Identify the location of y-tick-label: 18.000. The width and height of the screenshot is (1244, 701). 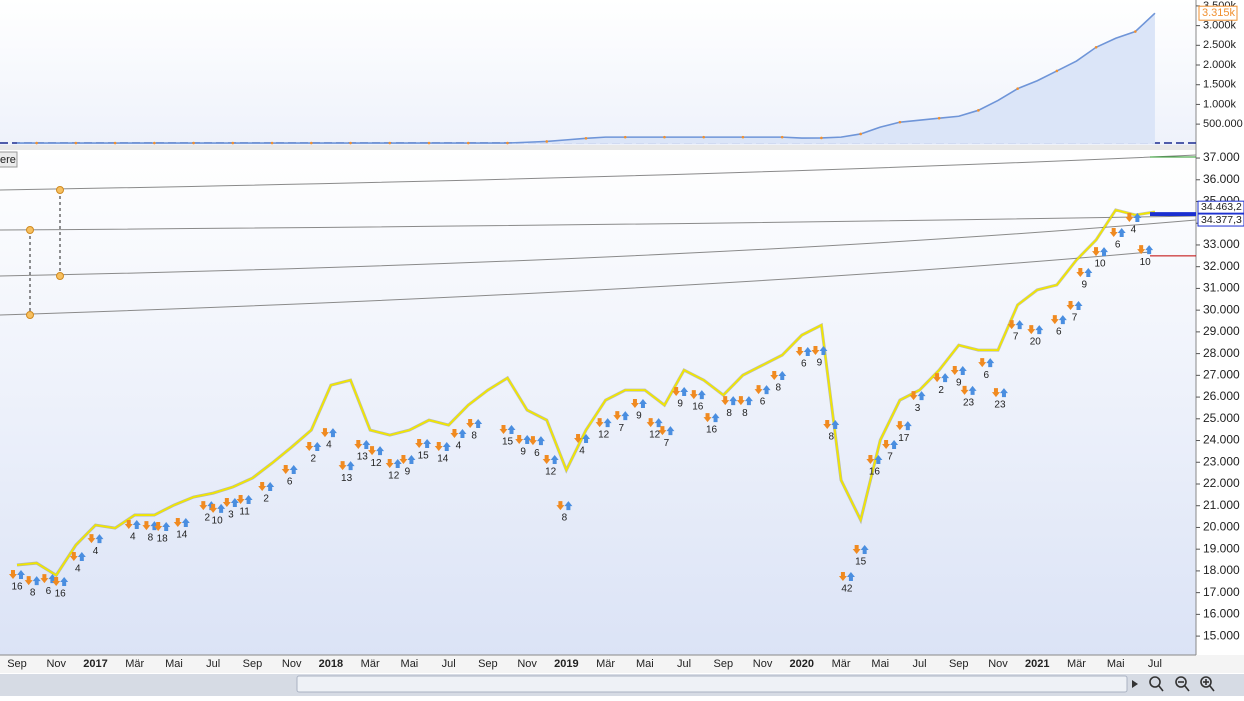
(1221, 570).